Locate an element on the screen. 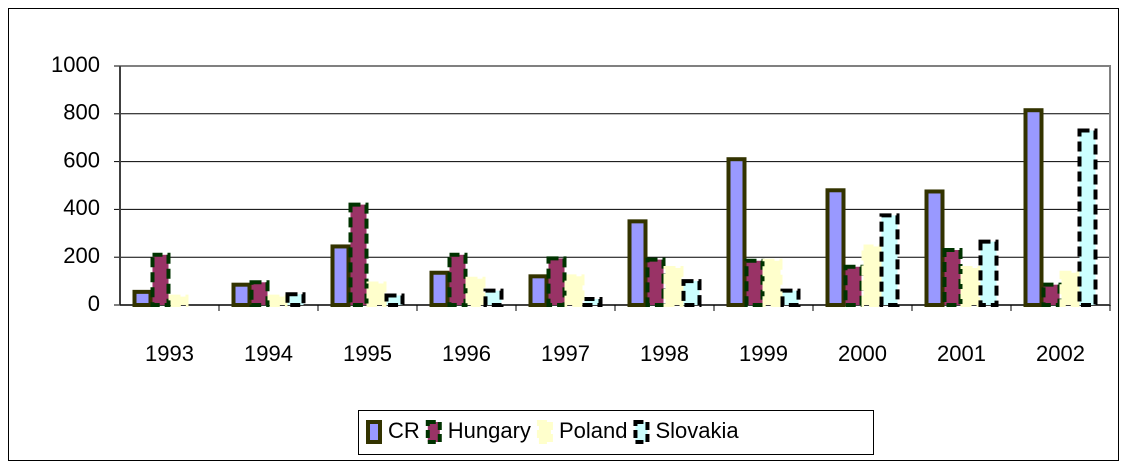 The width and height of the screenshot is (1121, 461). legend-box is located at coordinates (616, 432).